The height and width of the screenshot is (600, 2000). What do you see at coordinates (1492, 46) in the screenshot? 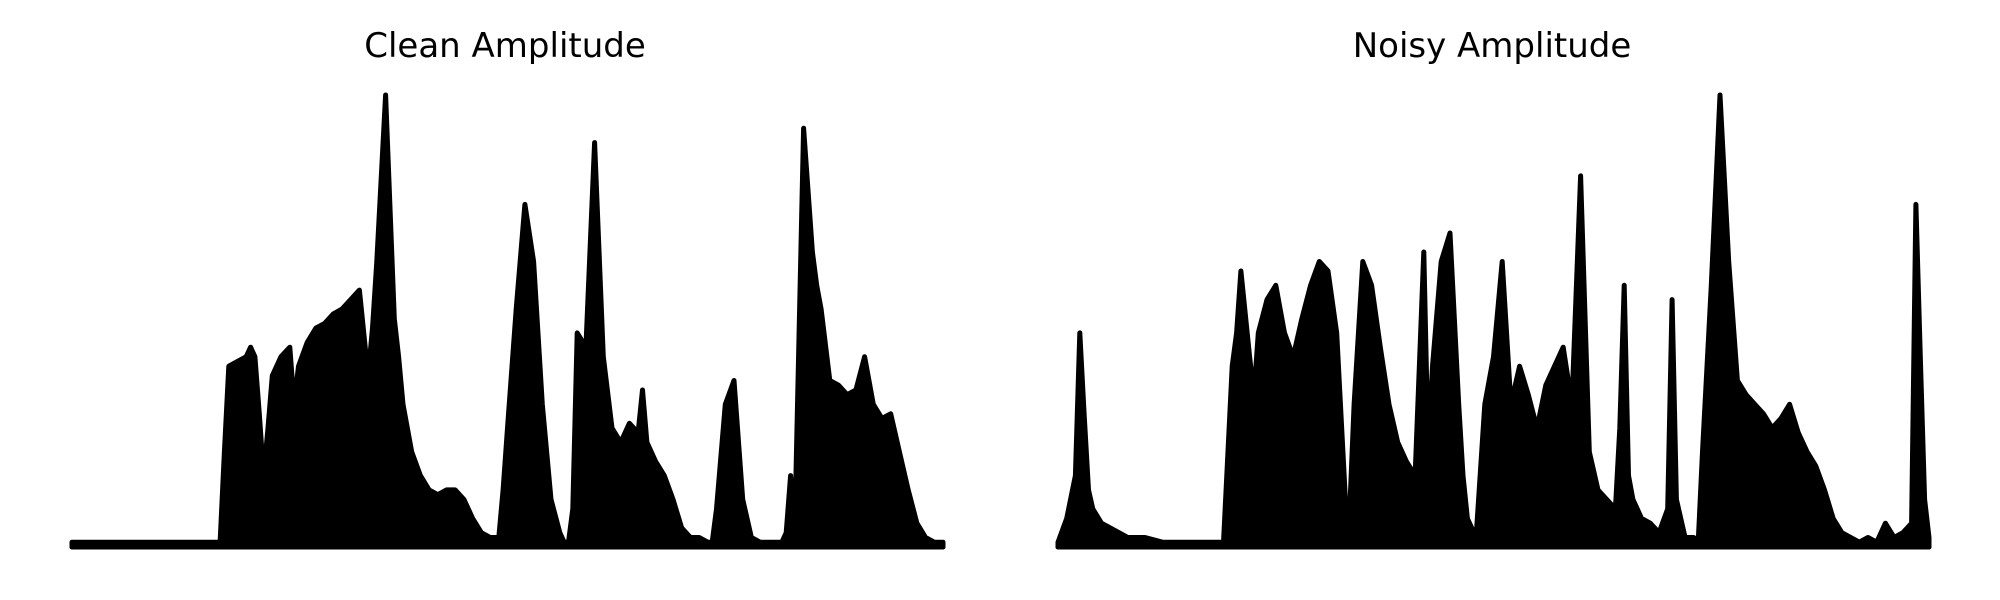
I see `noisy-amplitude-title: Noisy Amplitude` at bounding box center [1492, 46].